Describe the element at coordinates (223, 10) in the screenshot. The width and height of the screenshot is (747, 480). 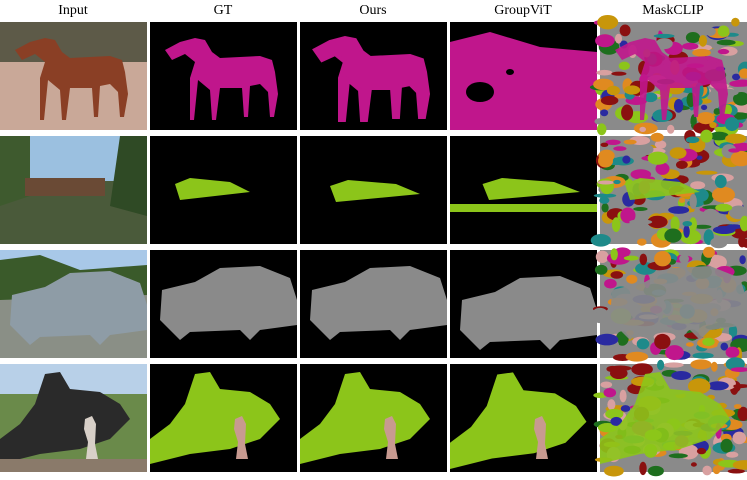
I see `column-header: GT` at that location.